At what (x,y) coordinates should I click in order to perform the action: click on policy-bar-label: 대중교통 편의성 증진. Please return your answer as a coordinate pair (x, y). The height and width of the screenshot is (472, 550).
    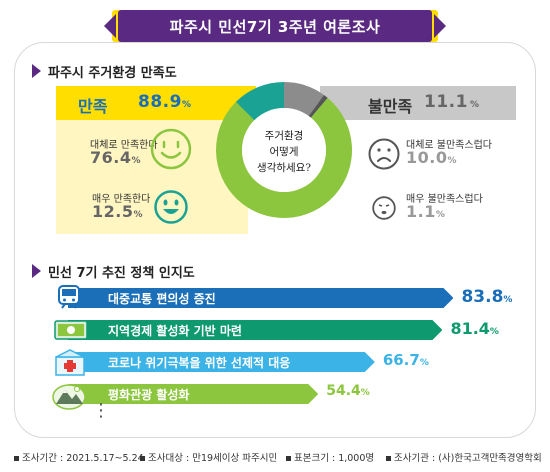
    Looking at the image, I should click on (162, 299).